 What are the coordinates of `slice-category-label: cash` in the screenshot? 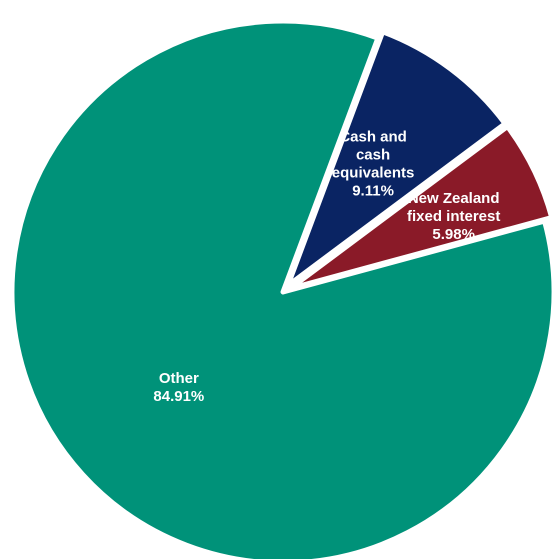 It's located at (373, 154).